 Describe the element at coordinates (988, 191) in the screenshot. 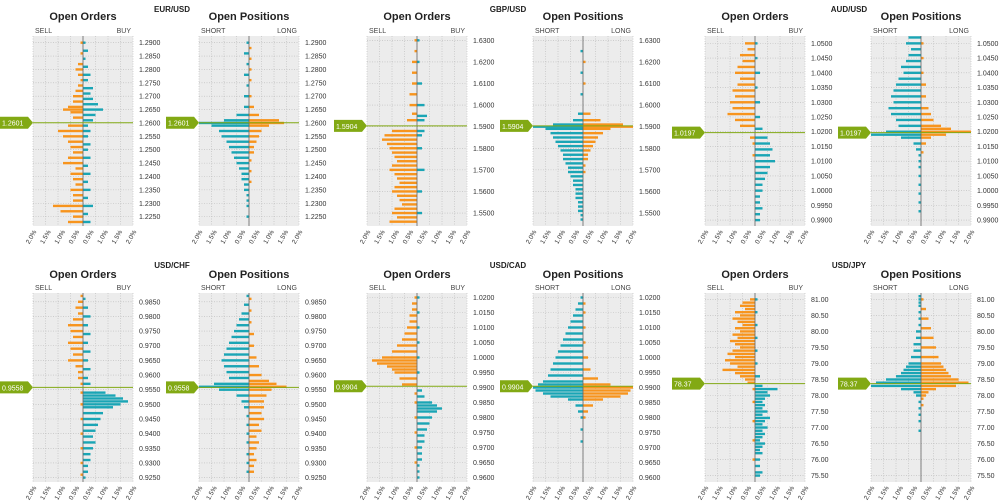

I see `y-tick-label: 1.0000` at that location.